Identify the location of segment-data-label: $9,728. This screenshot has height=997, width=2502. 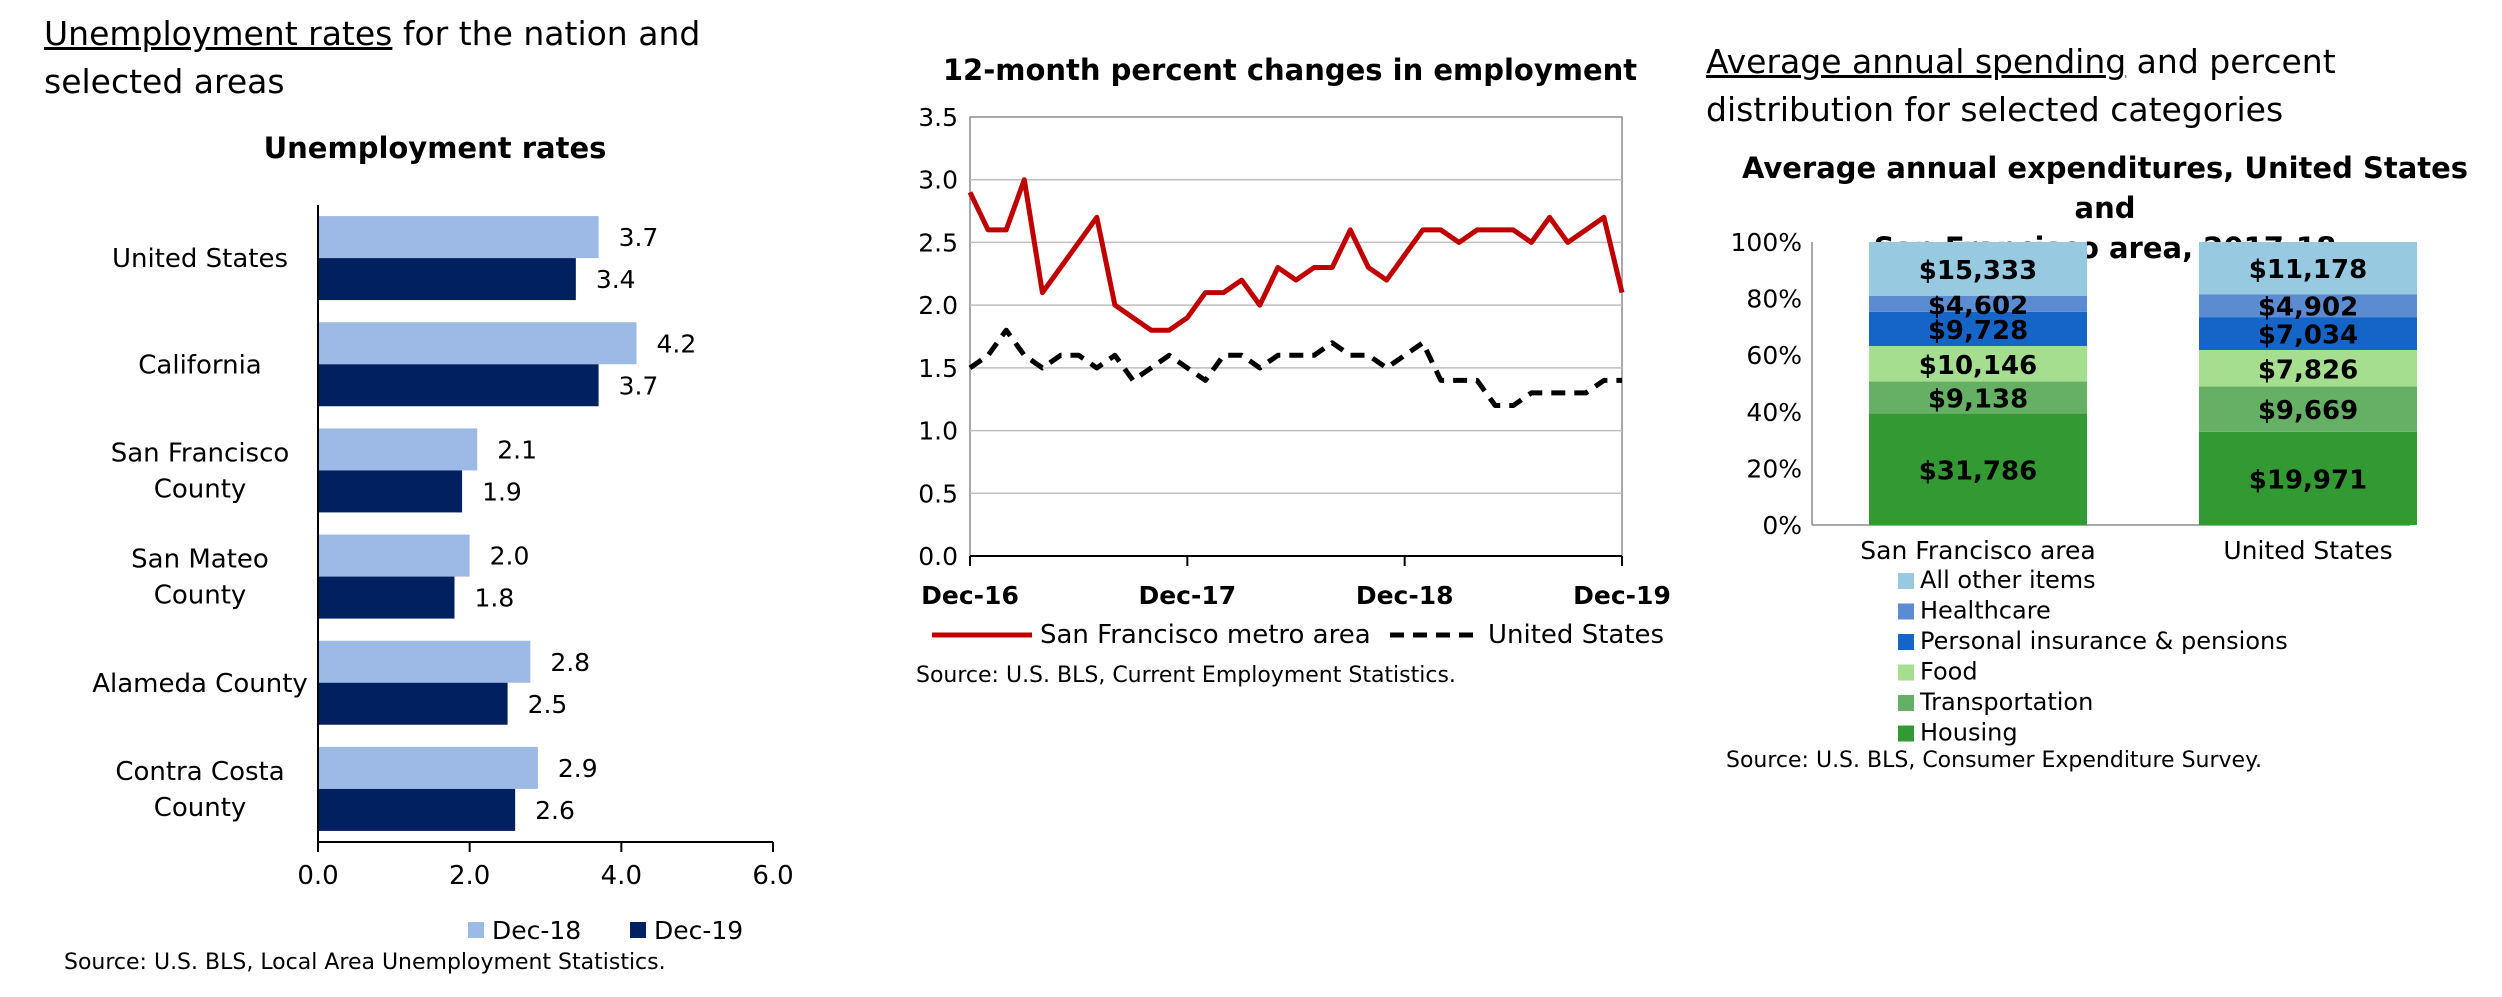
(1978, 331).